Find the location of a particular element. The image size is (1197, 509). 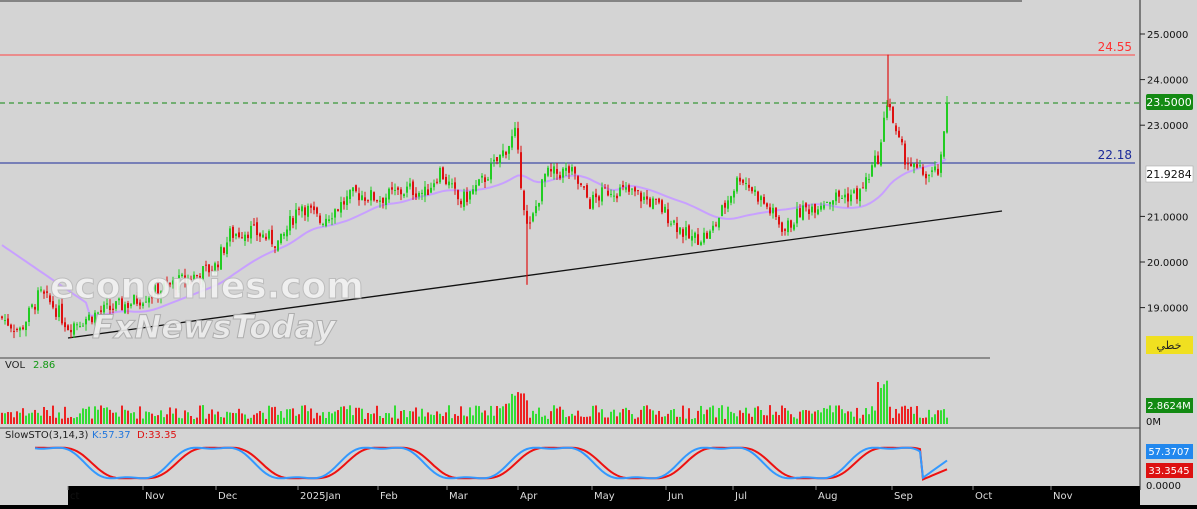

mode-button-label: خطي is located at coordinates (1169, 345).